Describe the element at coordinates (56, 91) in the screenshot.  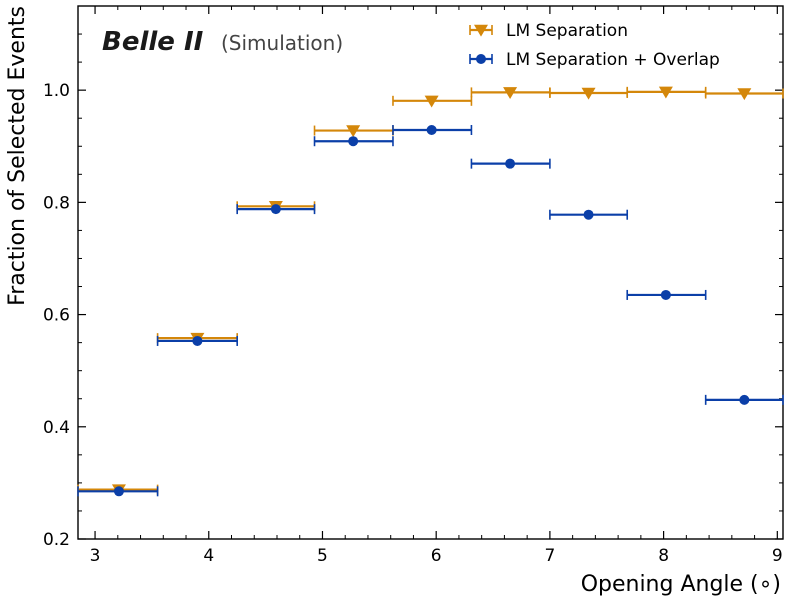
I see `y-tick-label: 1.0` at that location.